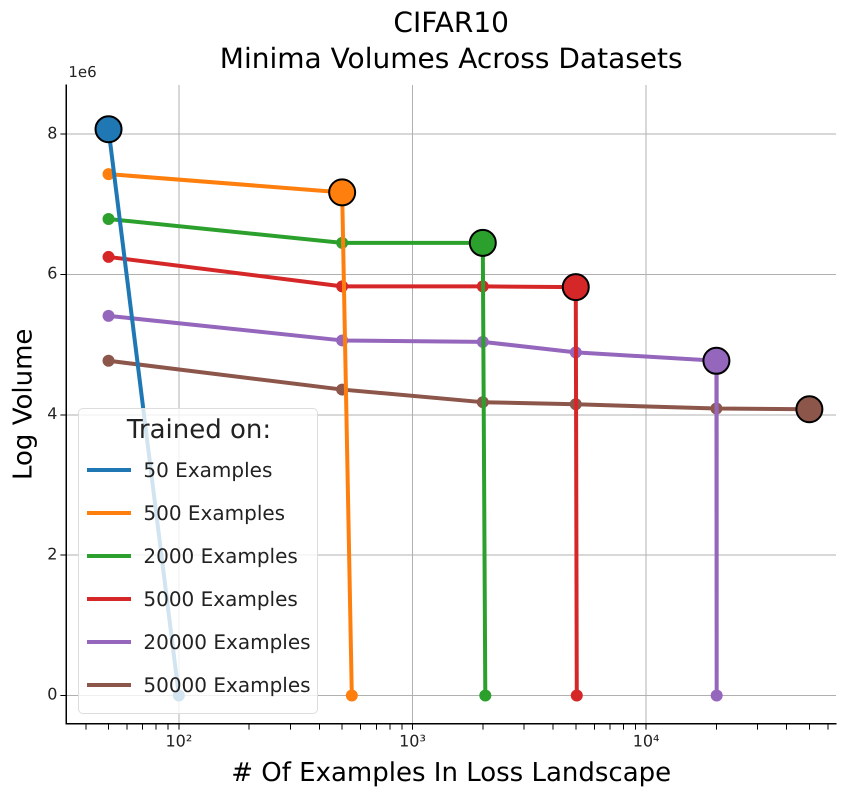 Image resolution: width=851 pixels, height=794 pixels. I want to click on y-tick-label: 8, so click(52, 132).